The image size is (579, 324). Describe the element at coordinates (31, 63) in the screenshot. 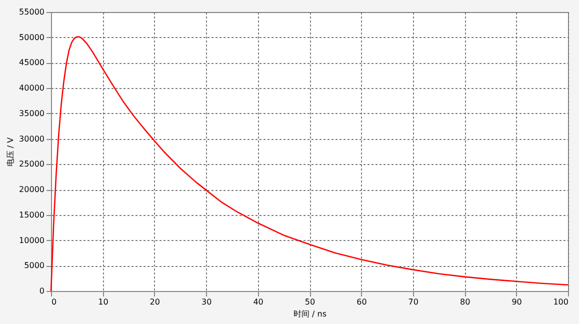

I see `y-tick-label: 45000` at that location.